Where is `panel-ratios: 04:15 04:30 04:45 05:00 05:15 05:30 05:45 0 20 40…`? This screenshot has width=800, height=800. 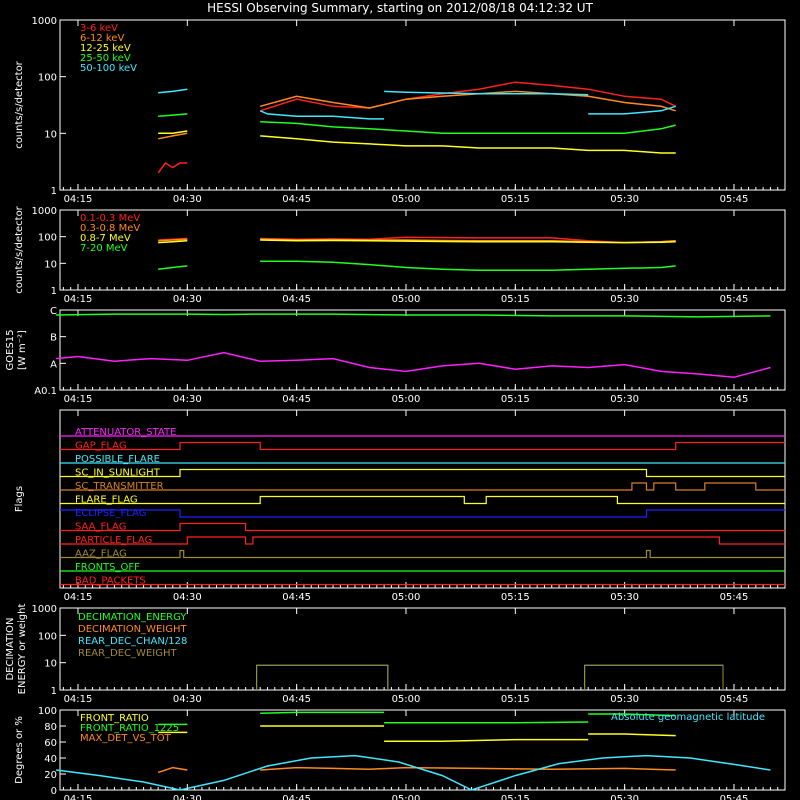 panel-ratios: 04:15 04:30 04:45 05:00 05:15 05:30 05:45 0 20 40… is located at coordinates (400, 753).